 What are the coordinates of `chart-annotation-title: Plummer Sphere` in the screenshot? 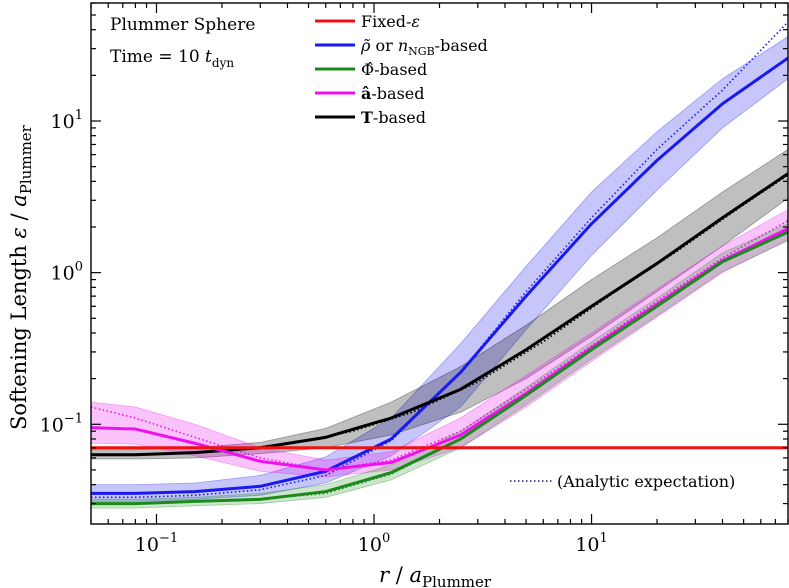 It's located at (182, 25).